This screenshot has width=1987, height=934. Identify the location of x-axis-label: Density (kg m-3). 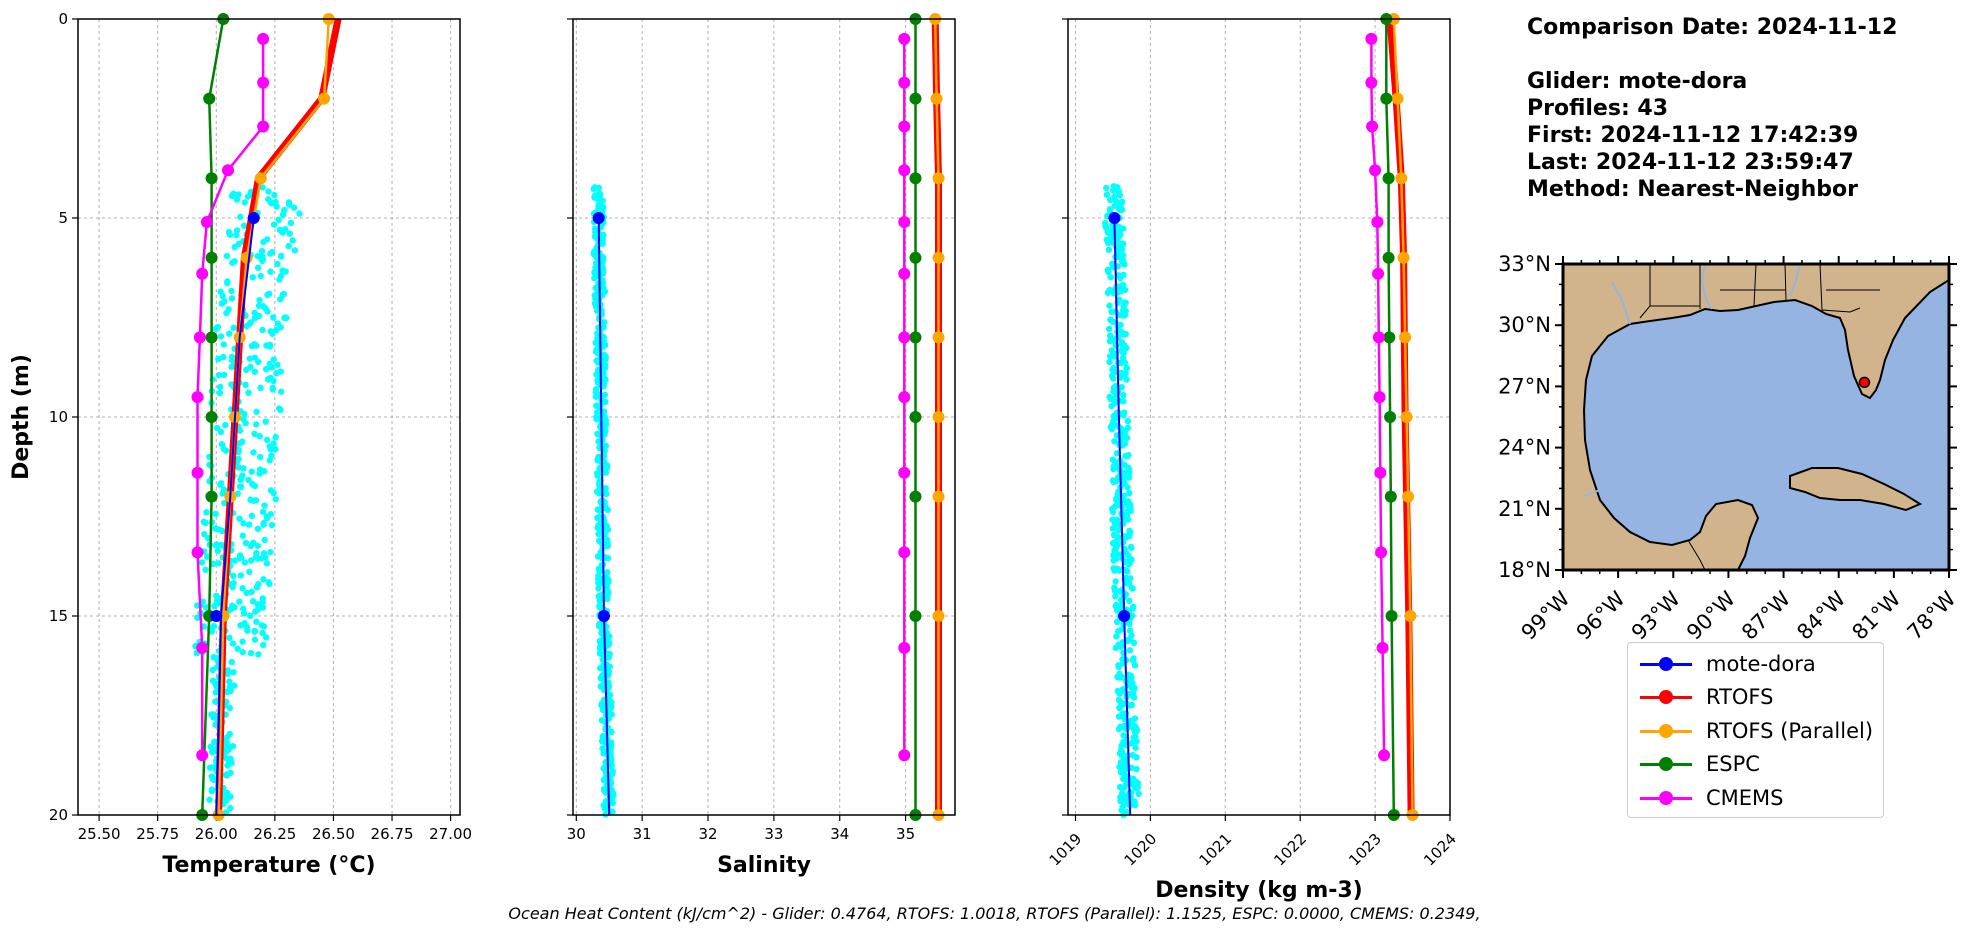
(1259, 890).